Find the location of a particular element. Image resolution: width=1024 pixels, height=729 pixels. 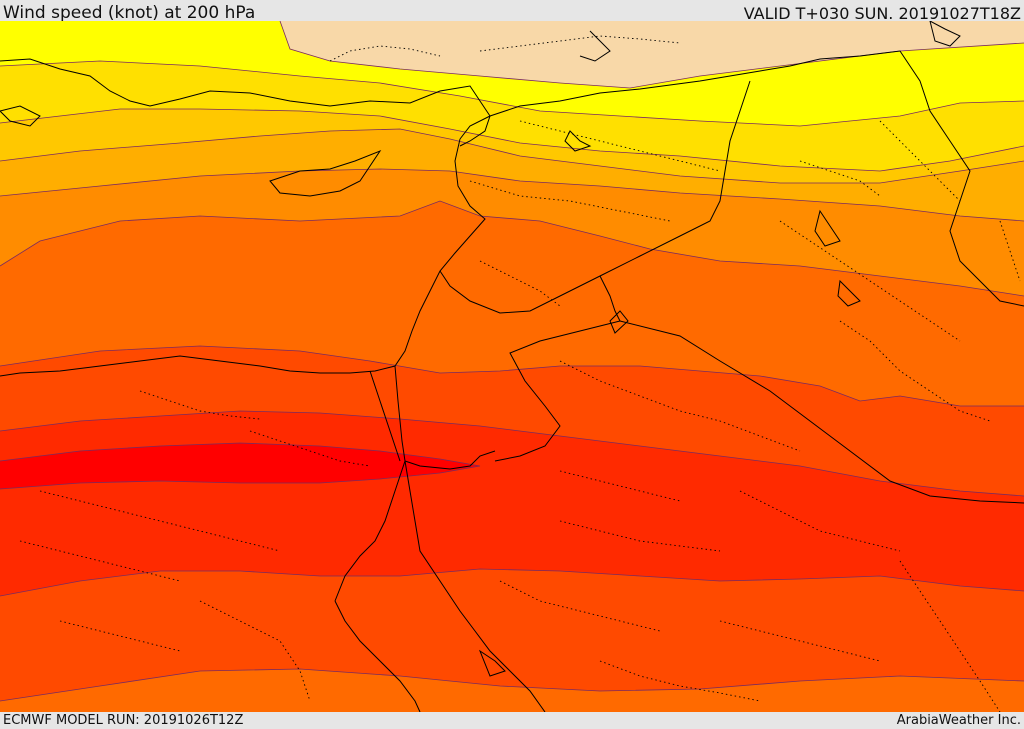

model-run-label: ECMWF MODEL RUN: 20191026T12Z is located at coordinates (123, 720).